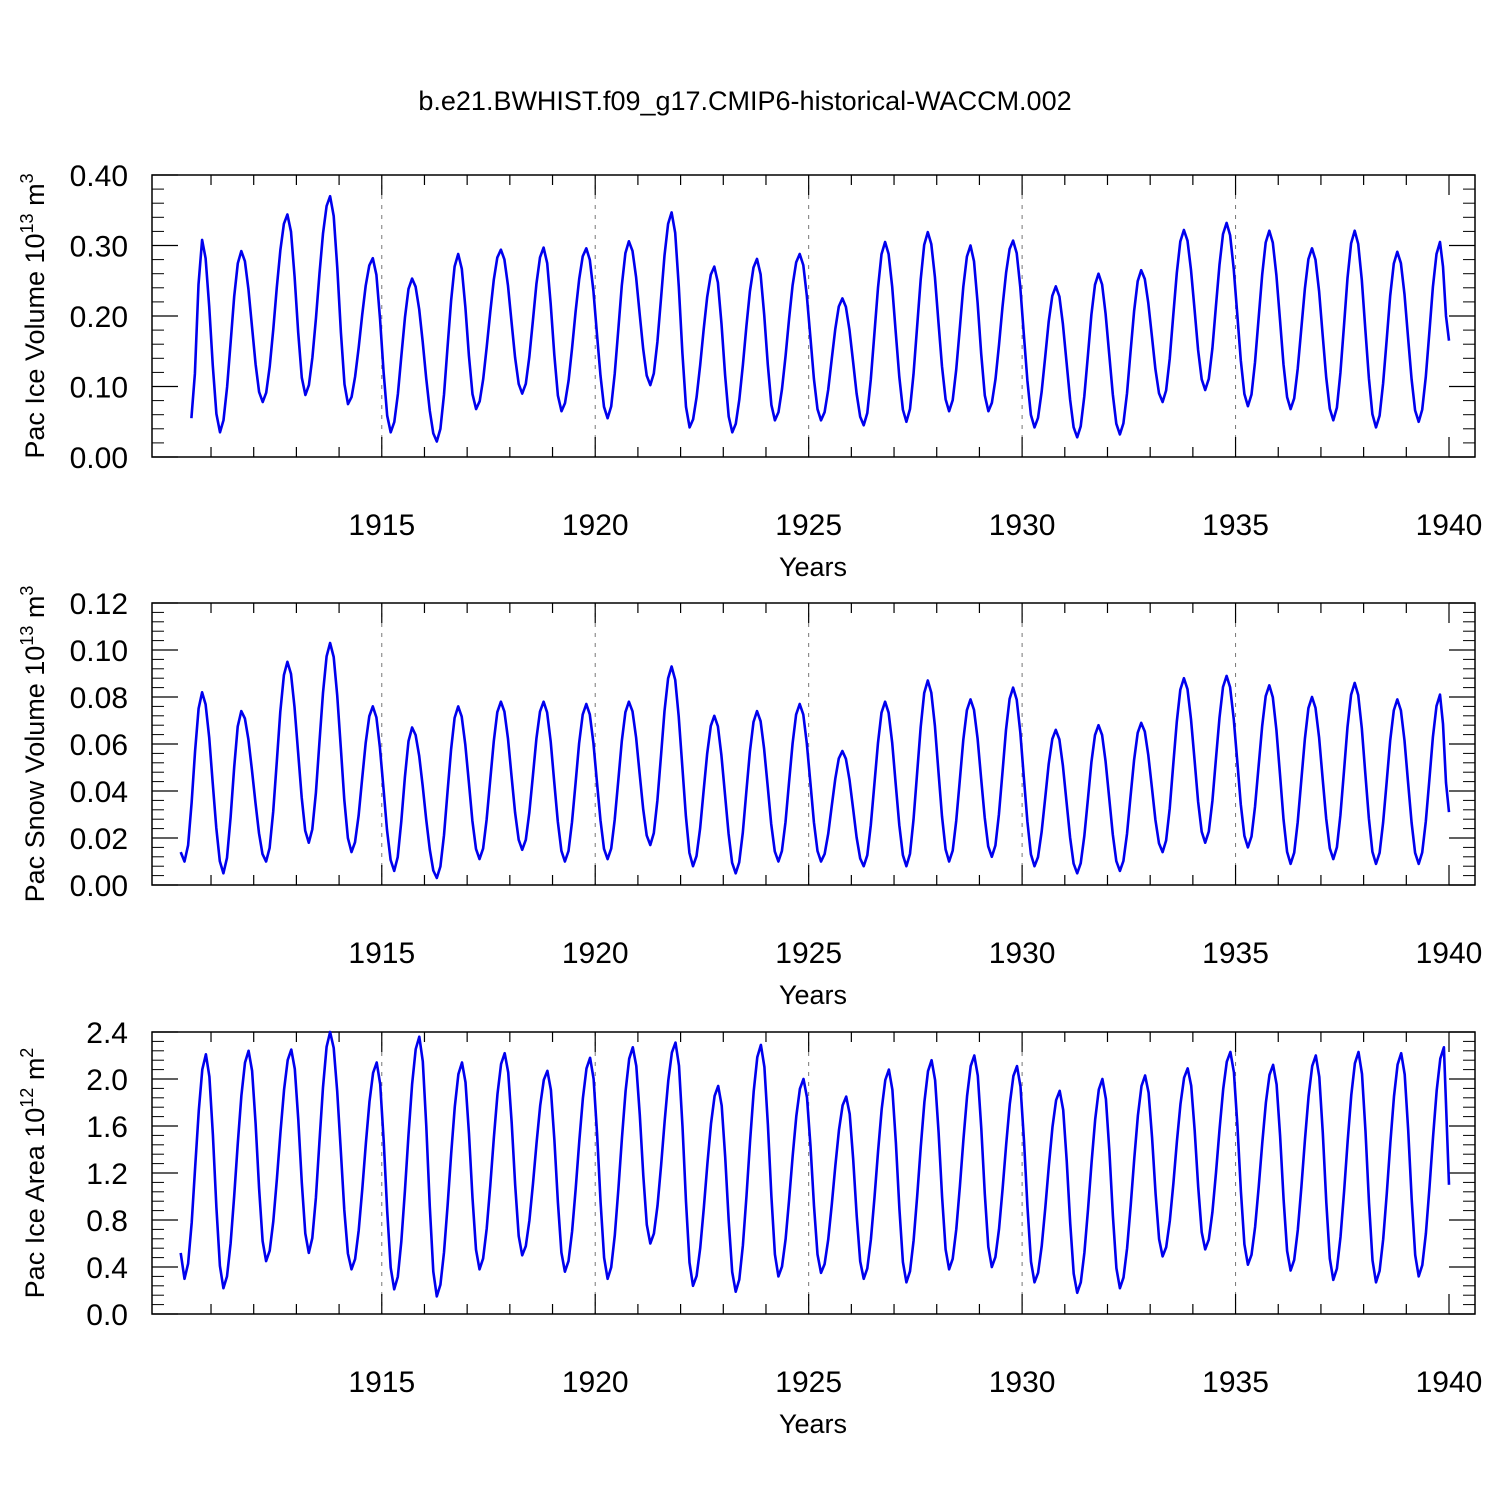 Image resolution: width=1500 pixels, height=1500 pixels. What do you see at coordinates (33, 315) in the screenshot?
I see `y-axis-label: Pac Ice Volume 1013 m3` at bounding box center [33, 315].